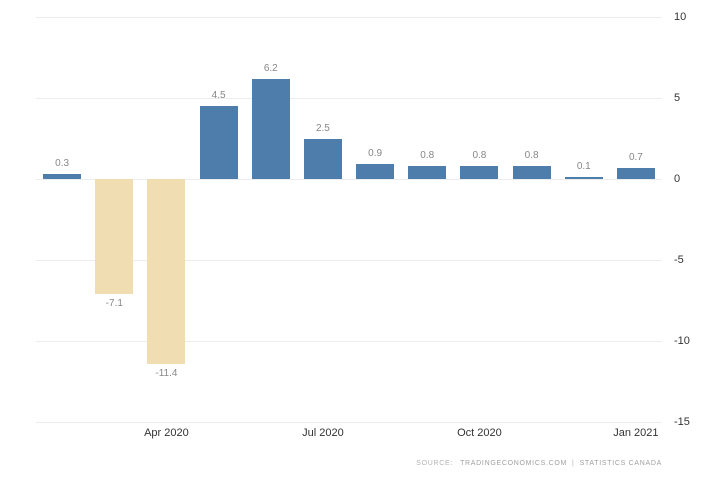  I want to click on bar-oct-2020, so click(479, 172).